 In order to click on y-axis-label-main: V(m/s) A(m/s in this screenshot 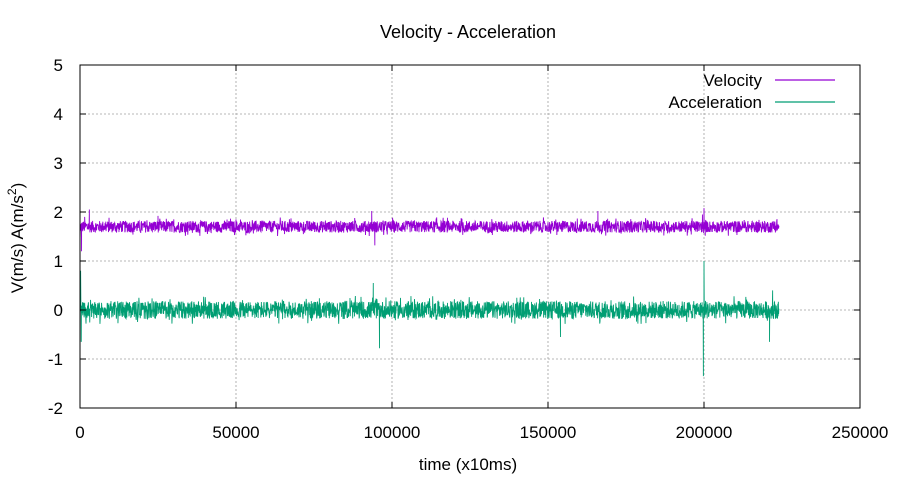, I will do `click(17, 244)`.